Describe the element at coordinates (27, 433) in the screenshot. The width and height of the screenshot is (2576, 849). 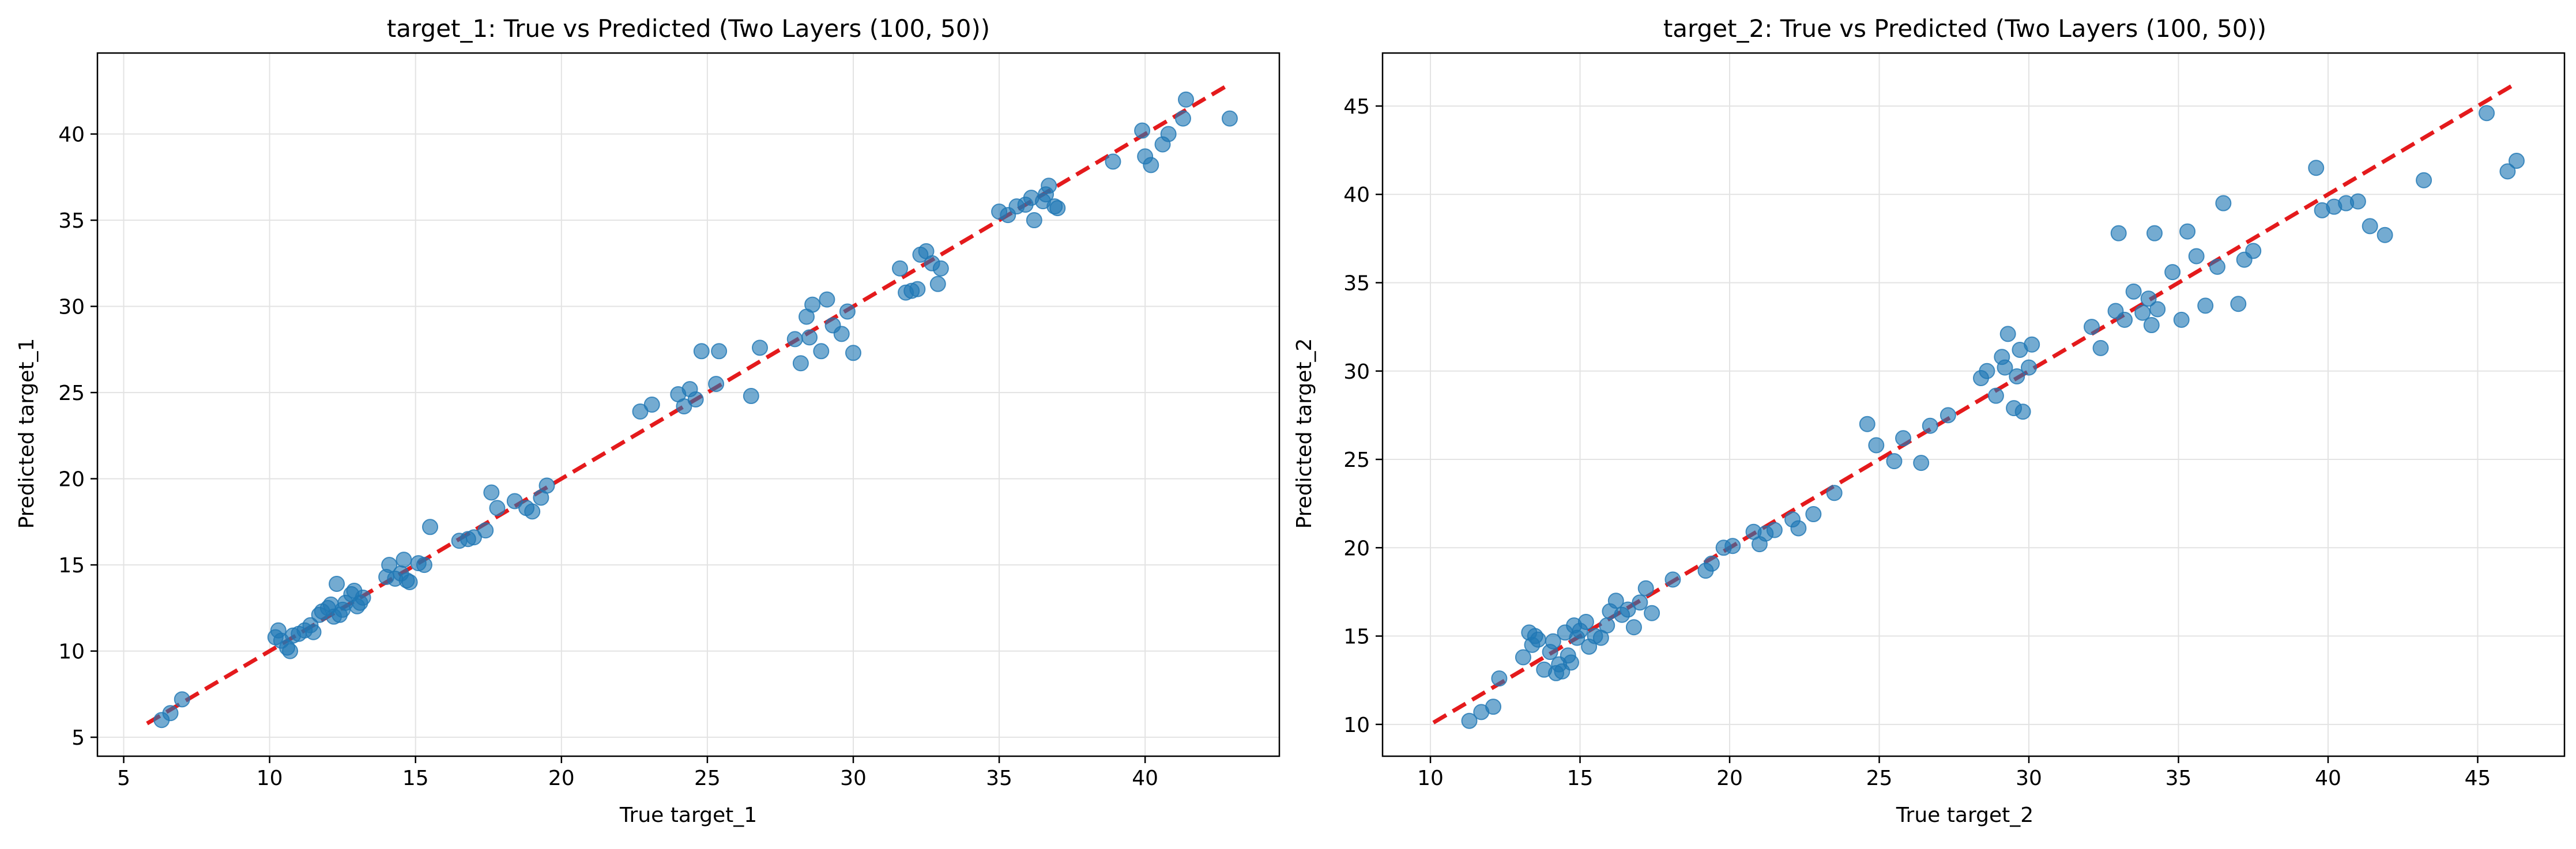
I see `y-axis-label: Predicted target_1` at that location.